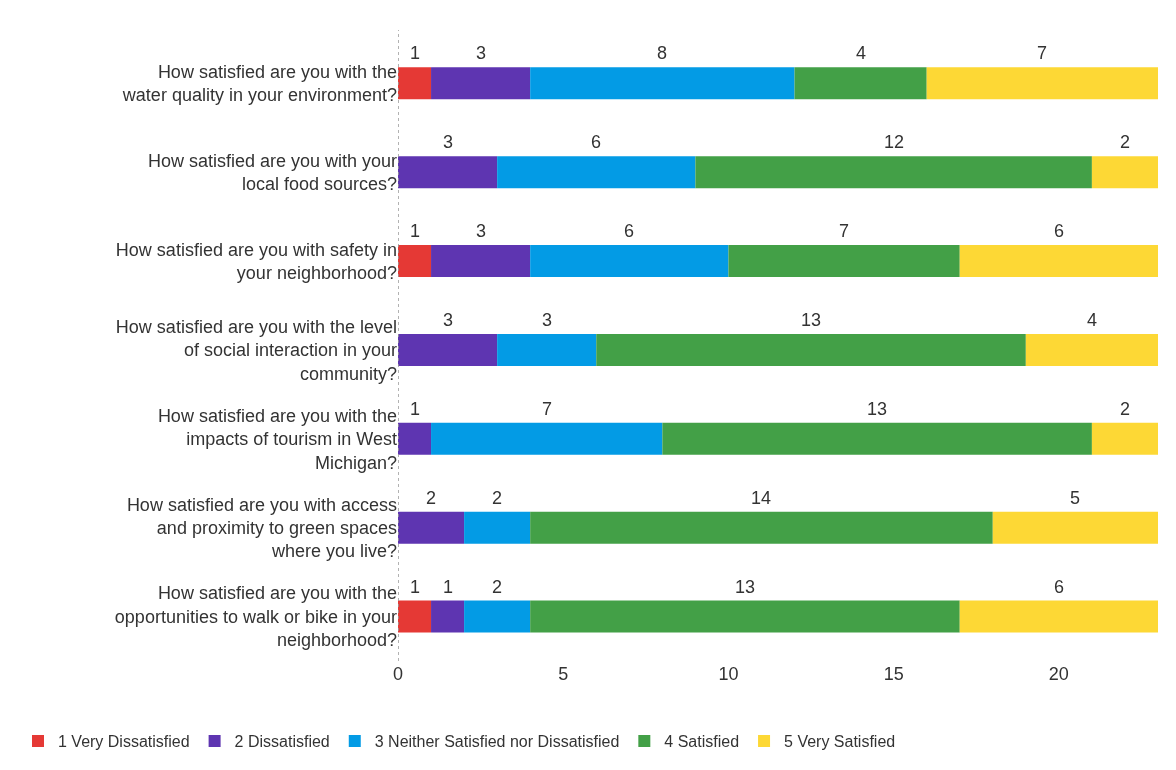 Image resolution: width=1176 pixels, height=770 pixels. What do you see at coordinates (761, 498) in the screenshot?
I see `data-label: 14` at bounding box center [761, 498].